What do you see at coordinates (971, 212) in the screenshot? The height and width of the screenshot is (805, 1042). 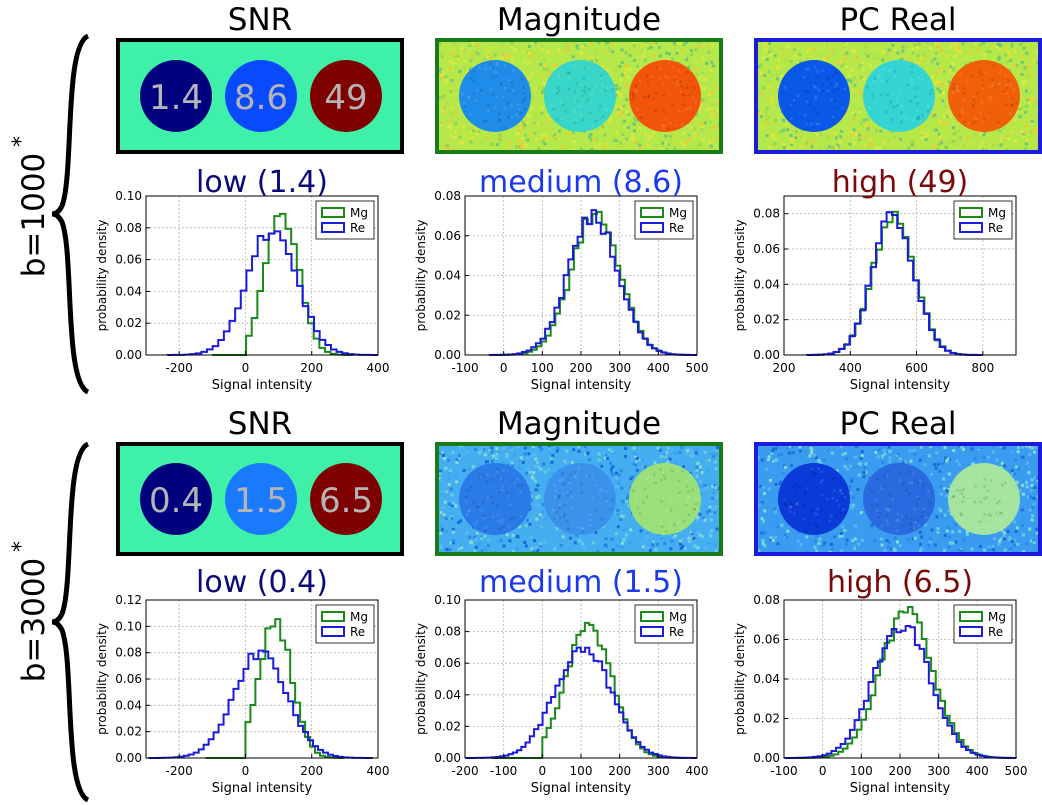 I see `legend-swatch-mg` at bounding box center [971, 212].